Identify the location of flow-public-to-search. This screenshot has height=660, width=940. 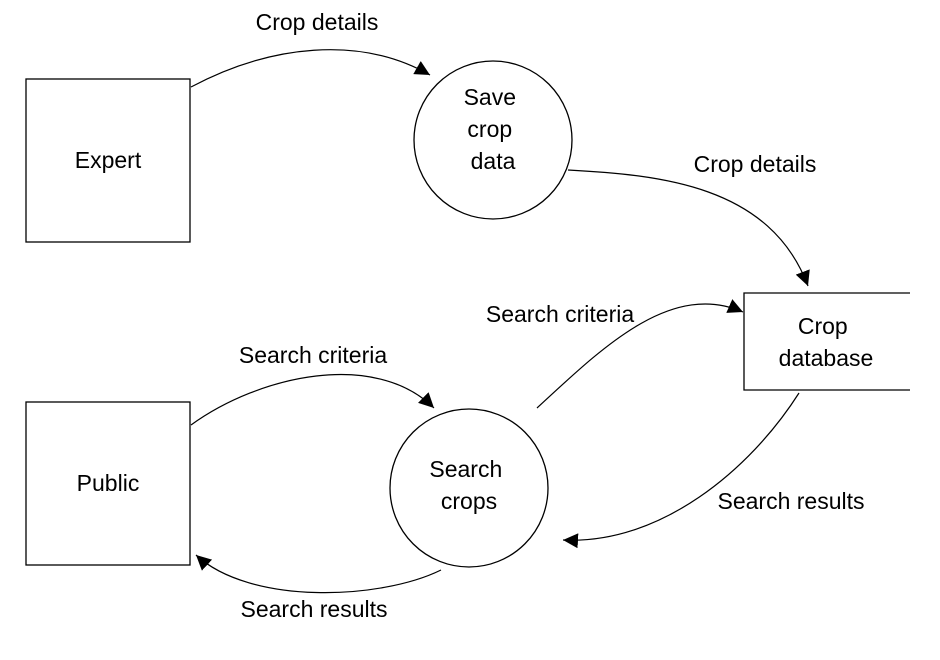
(312, 399).